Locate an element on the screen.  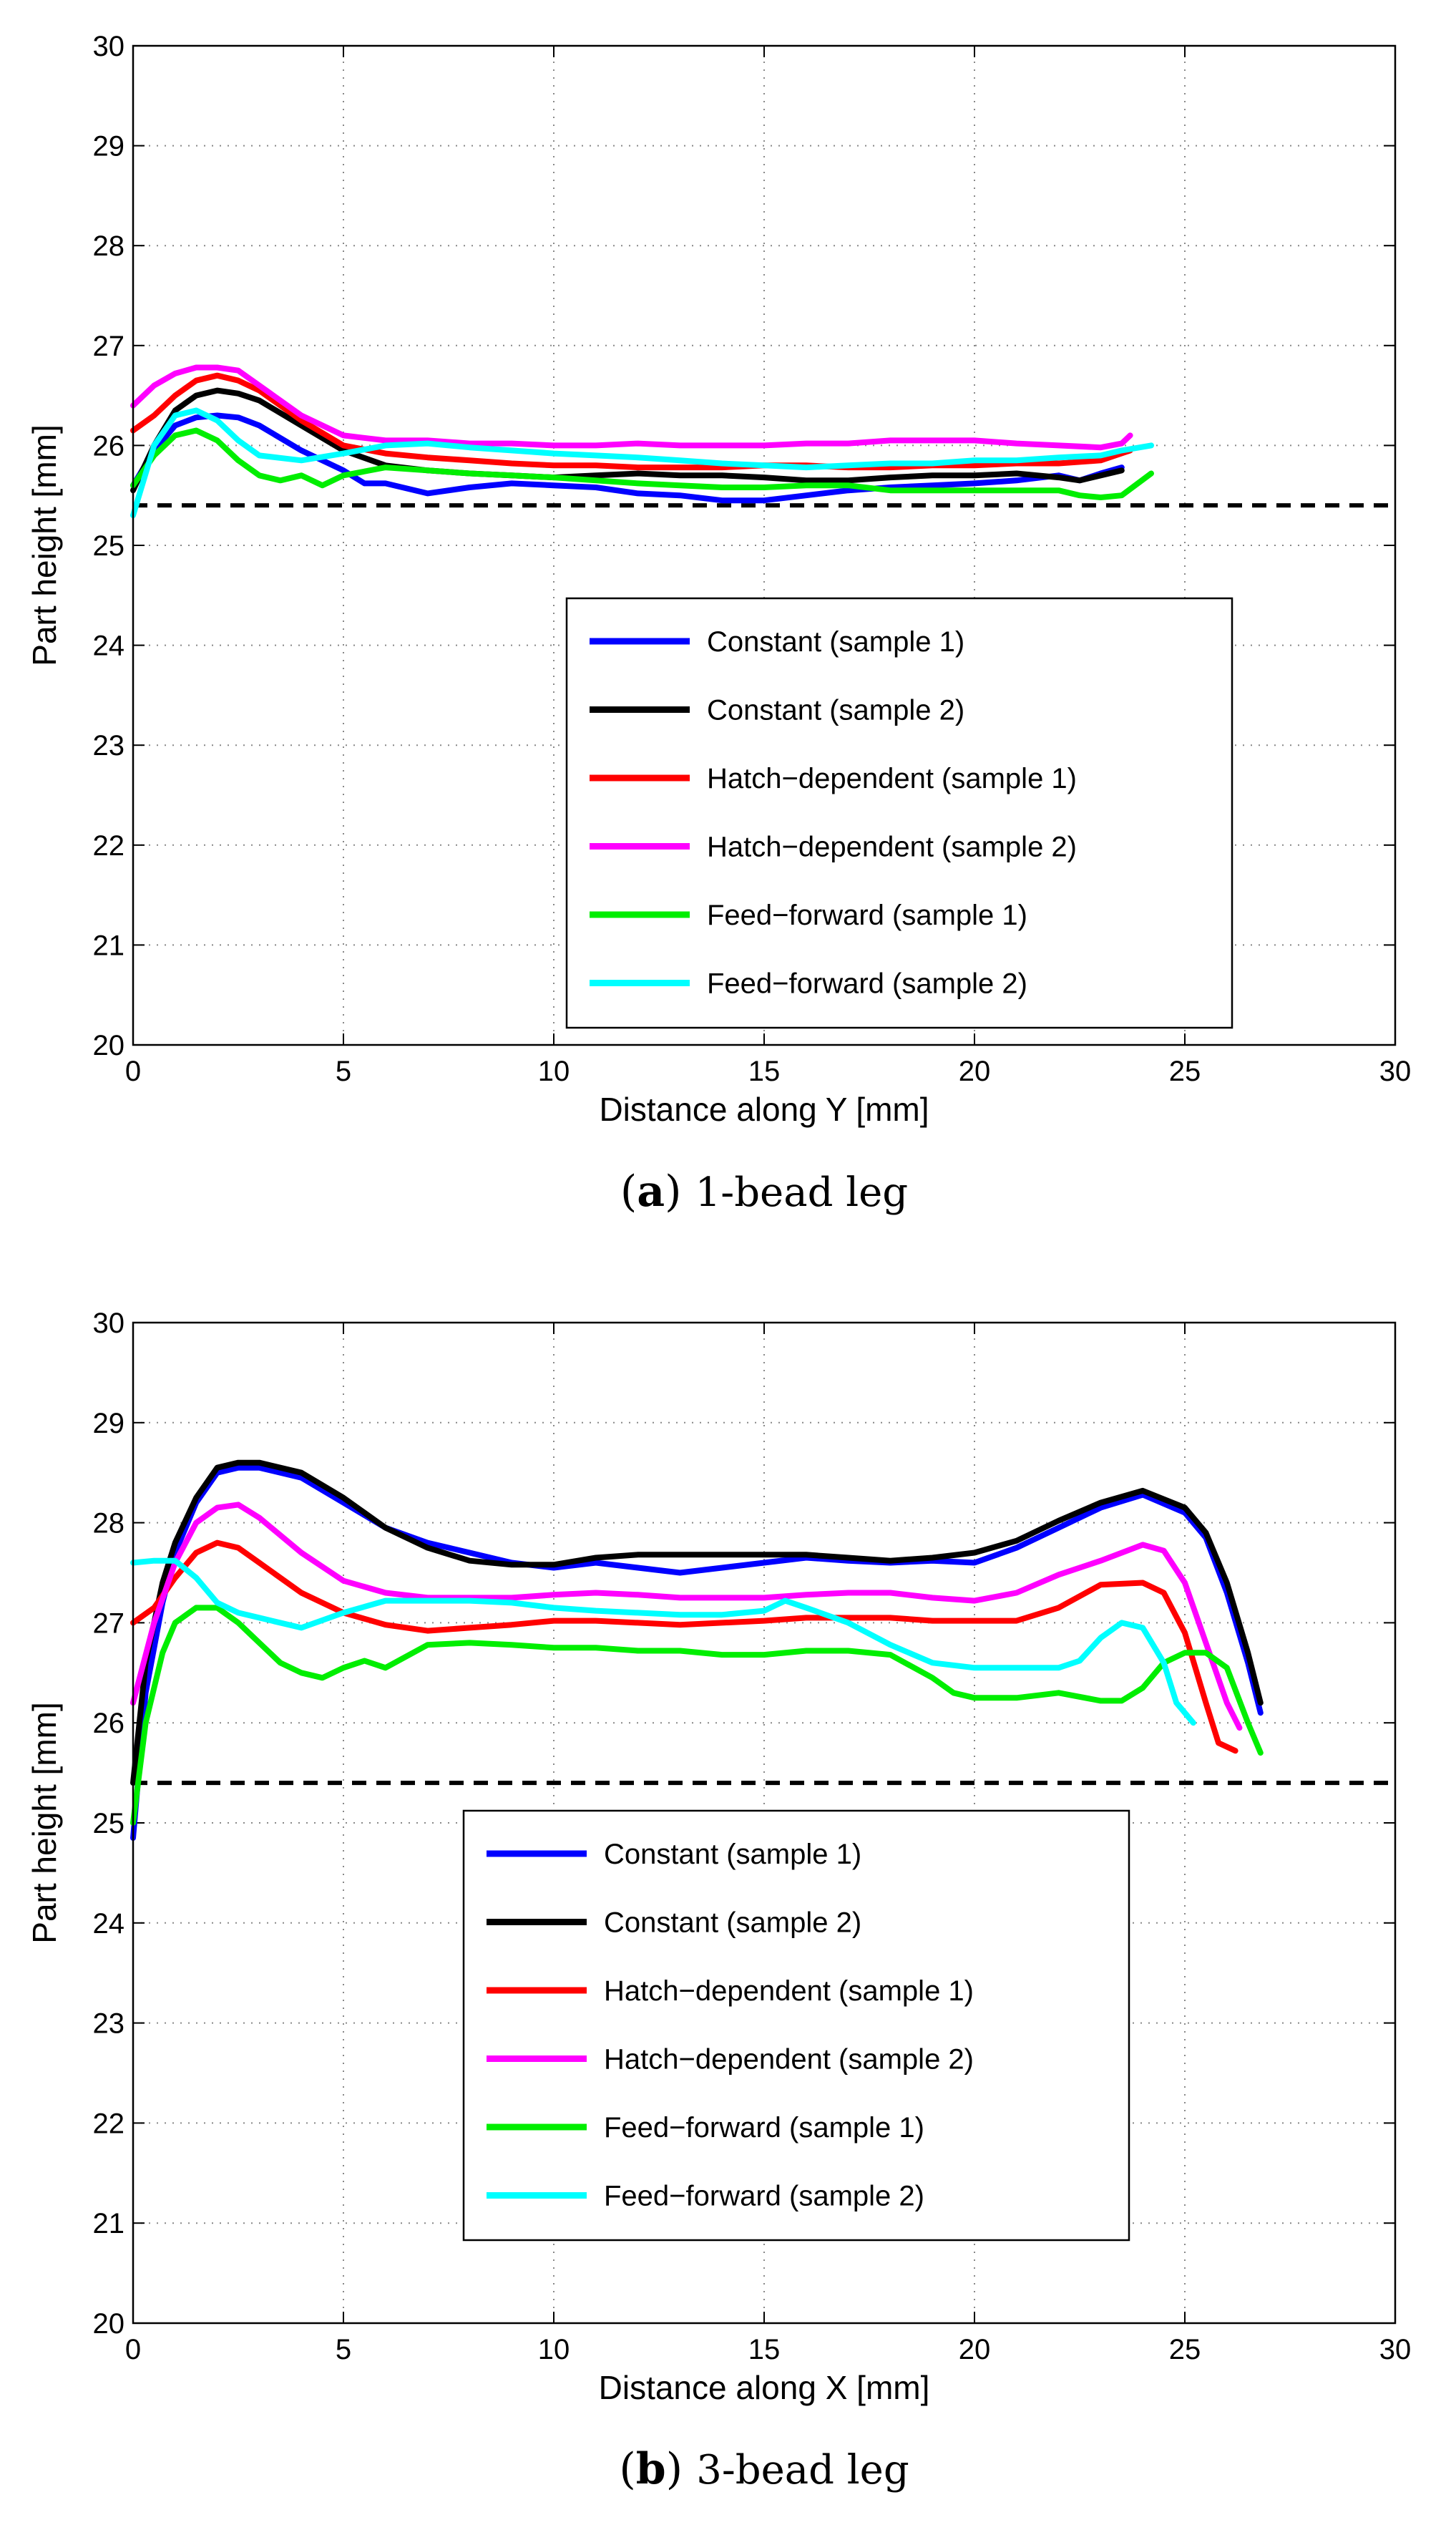
panel-caption: (a) 1-bead leg is located at coordinates (764, 1192).